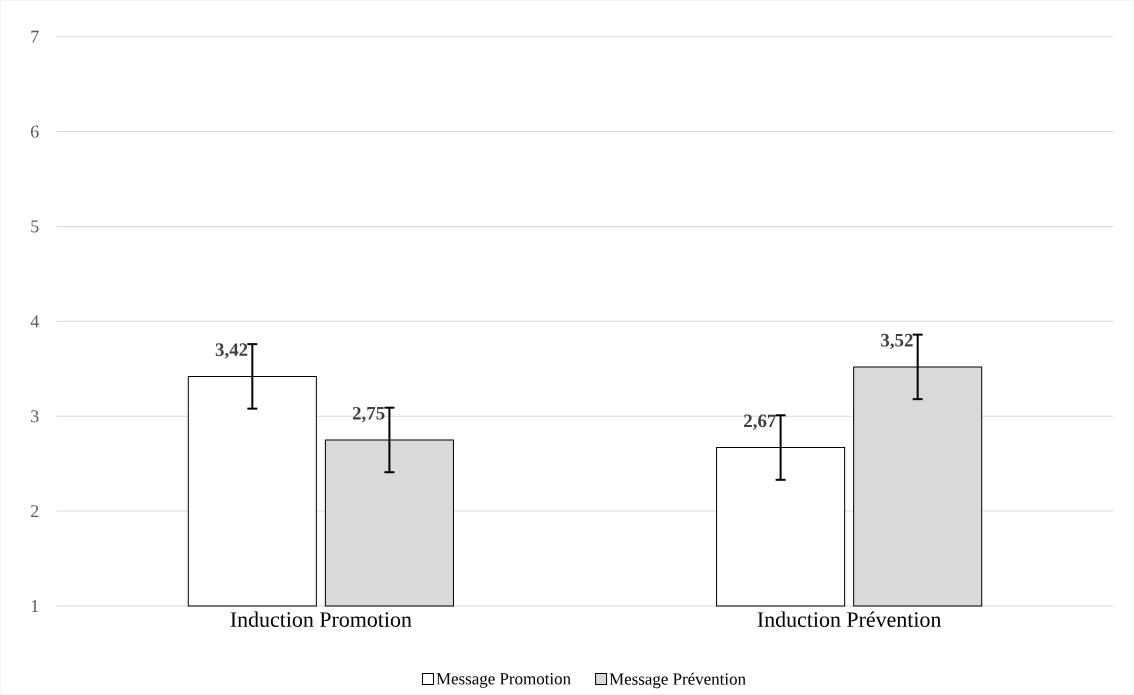 The width and height of the screenshot is (1134, 695). What do you see at coordinates (35, 131) in the screenshot?
I see `y-tick-label: 6` at bounding box center [35, 131].